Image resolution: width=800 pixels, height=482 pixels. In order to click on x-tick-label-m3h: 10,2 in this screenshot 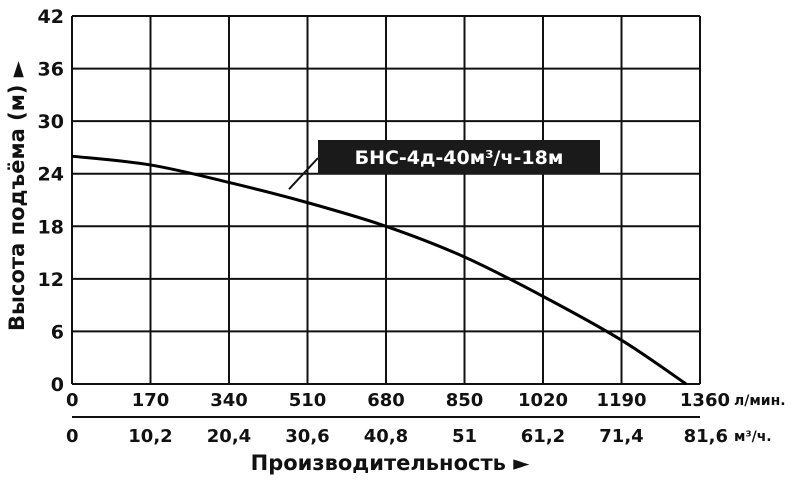, I will do `click(150, 436)`.